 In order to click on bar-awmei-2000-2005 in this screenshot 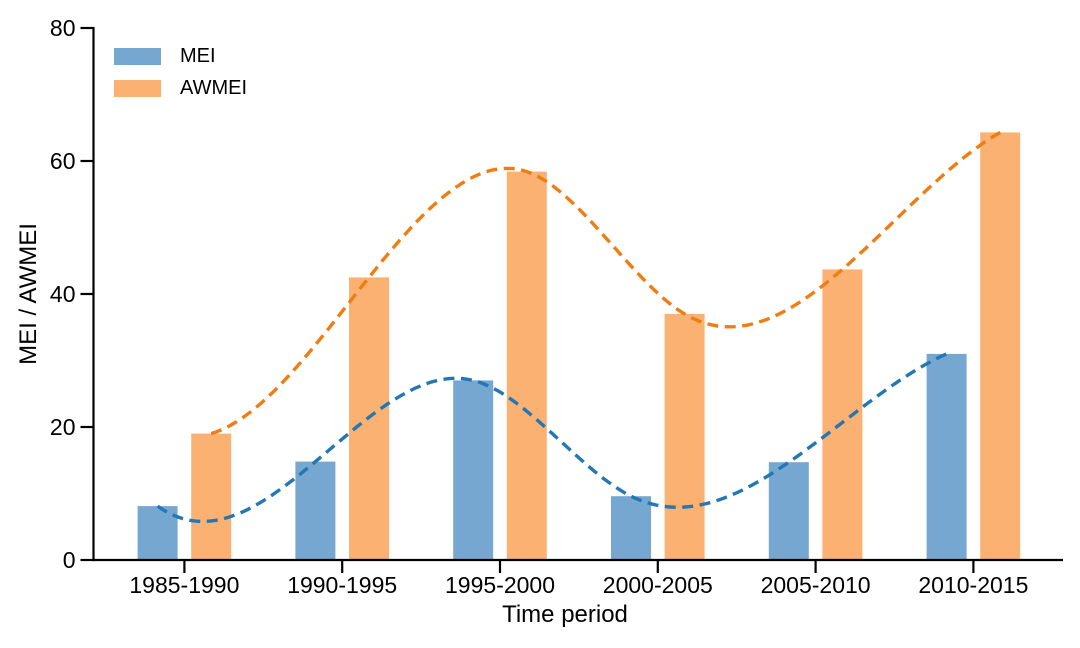, I will do `click(684, 436)`.